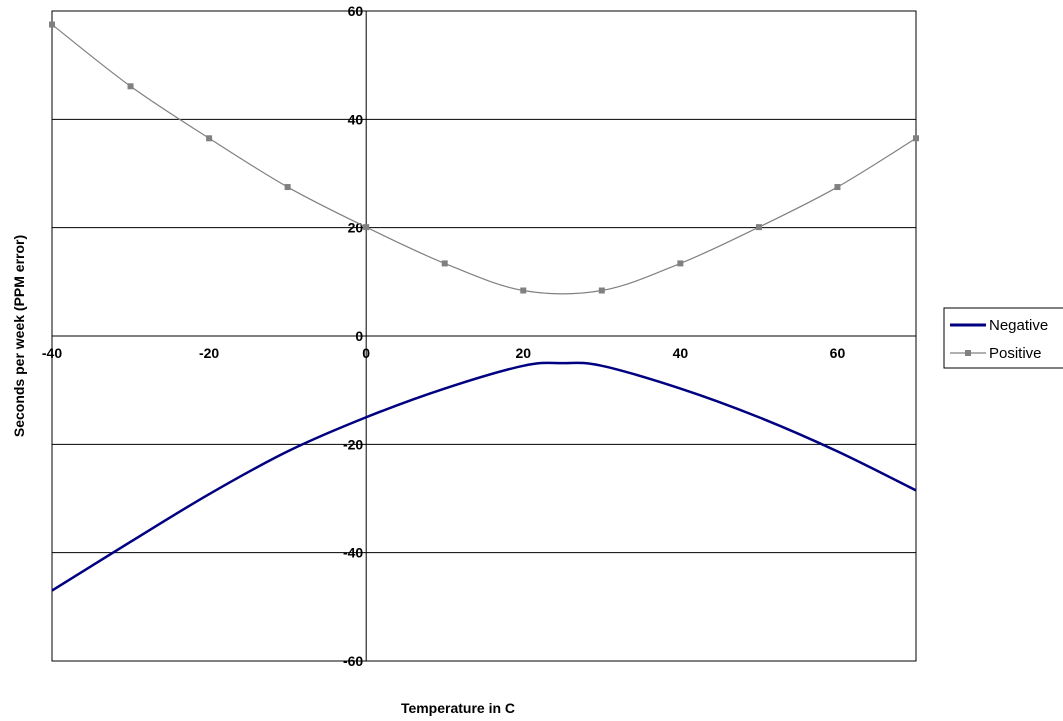  I want to click on y-axis-title: Seconds per week (PPM error), so click(19, 336).